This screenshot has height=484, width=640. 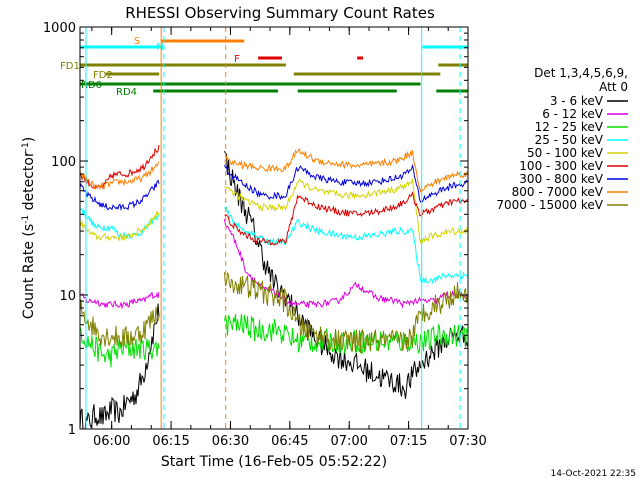 I want to click on legend-label-5: 100 - 300 keV, so click(x=561, y=166).